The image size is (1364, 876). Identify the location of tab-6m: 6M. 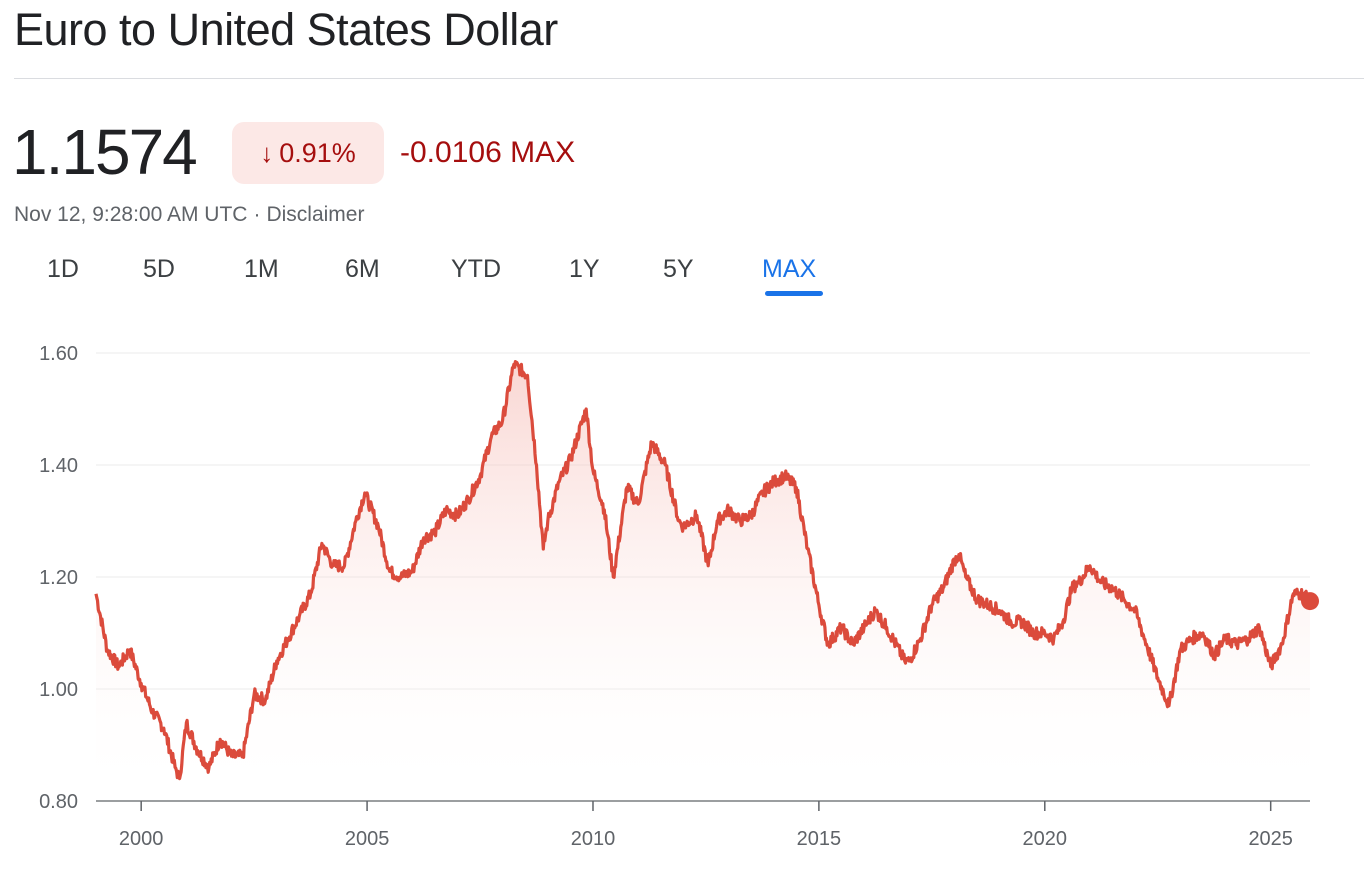
(362, 269).